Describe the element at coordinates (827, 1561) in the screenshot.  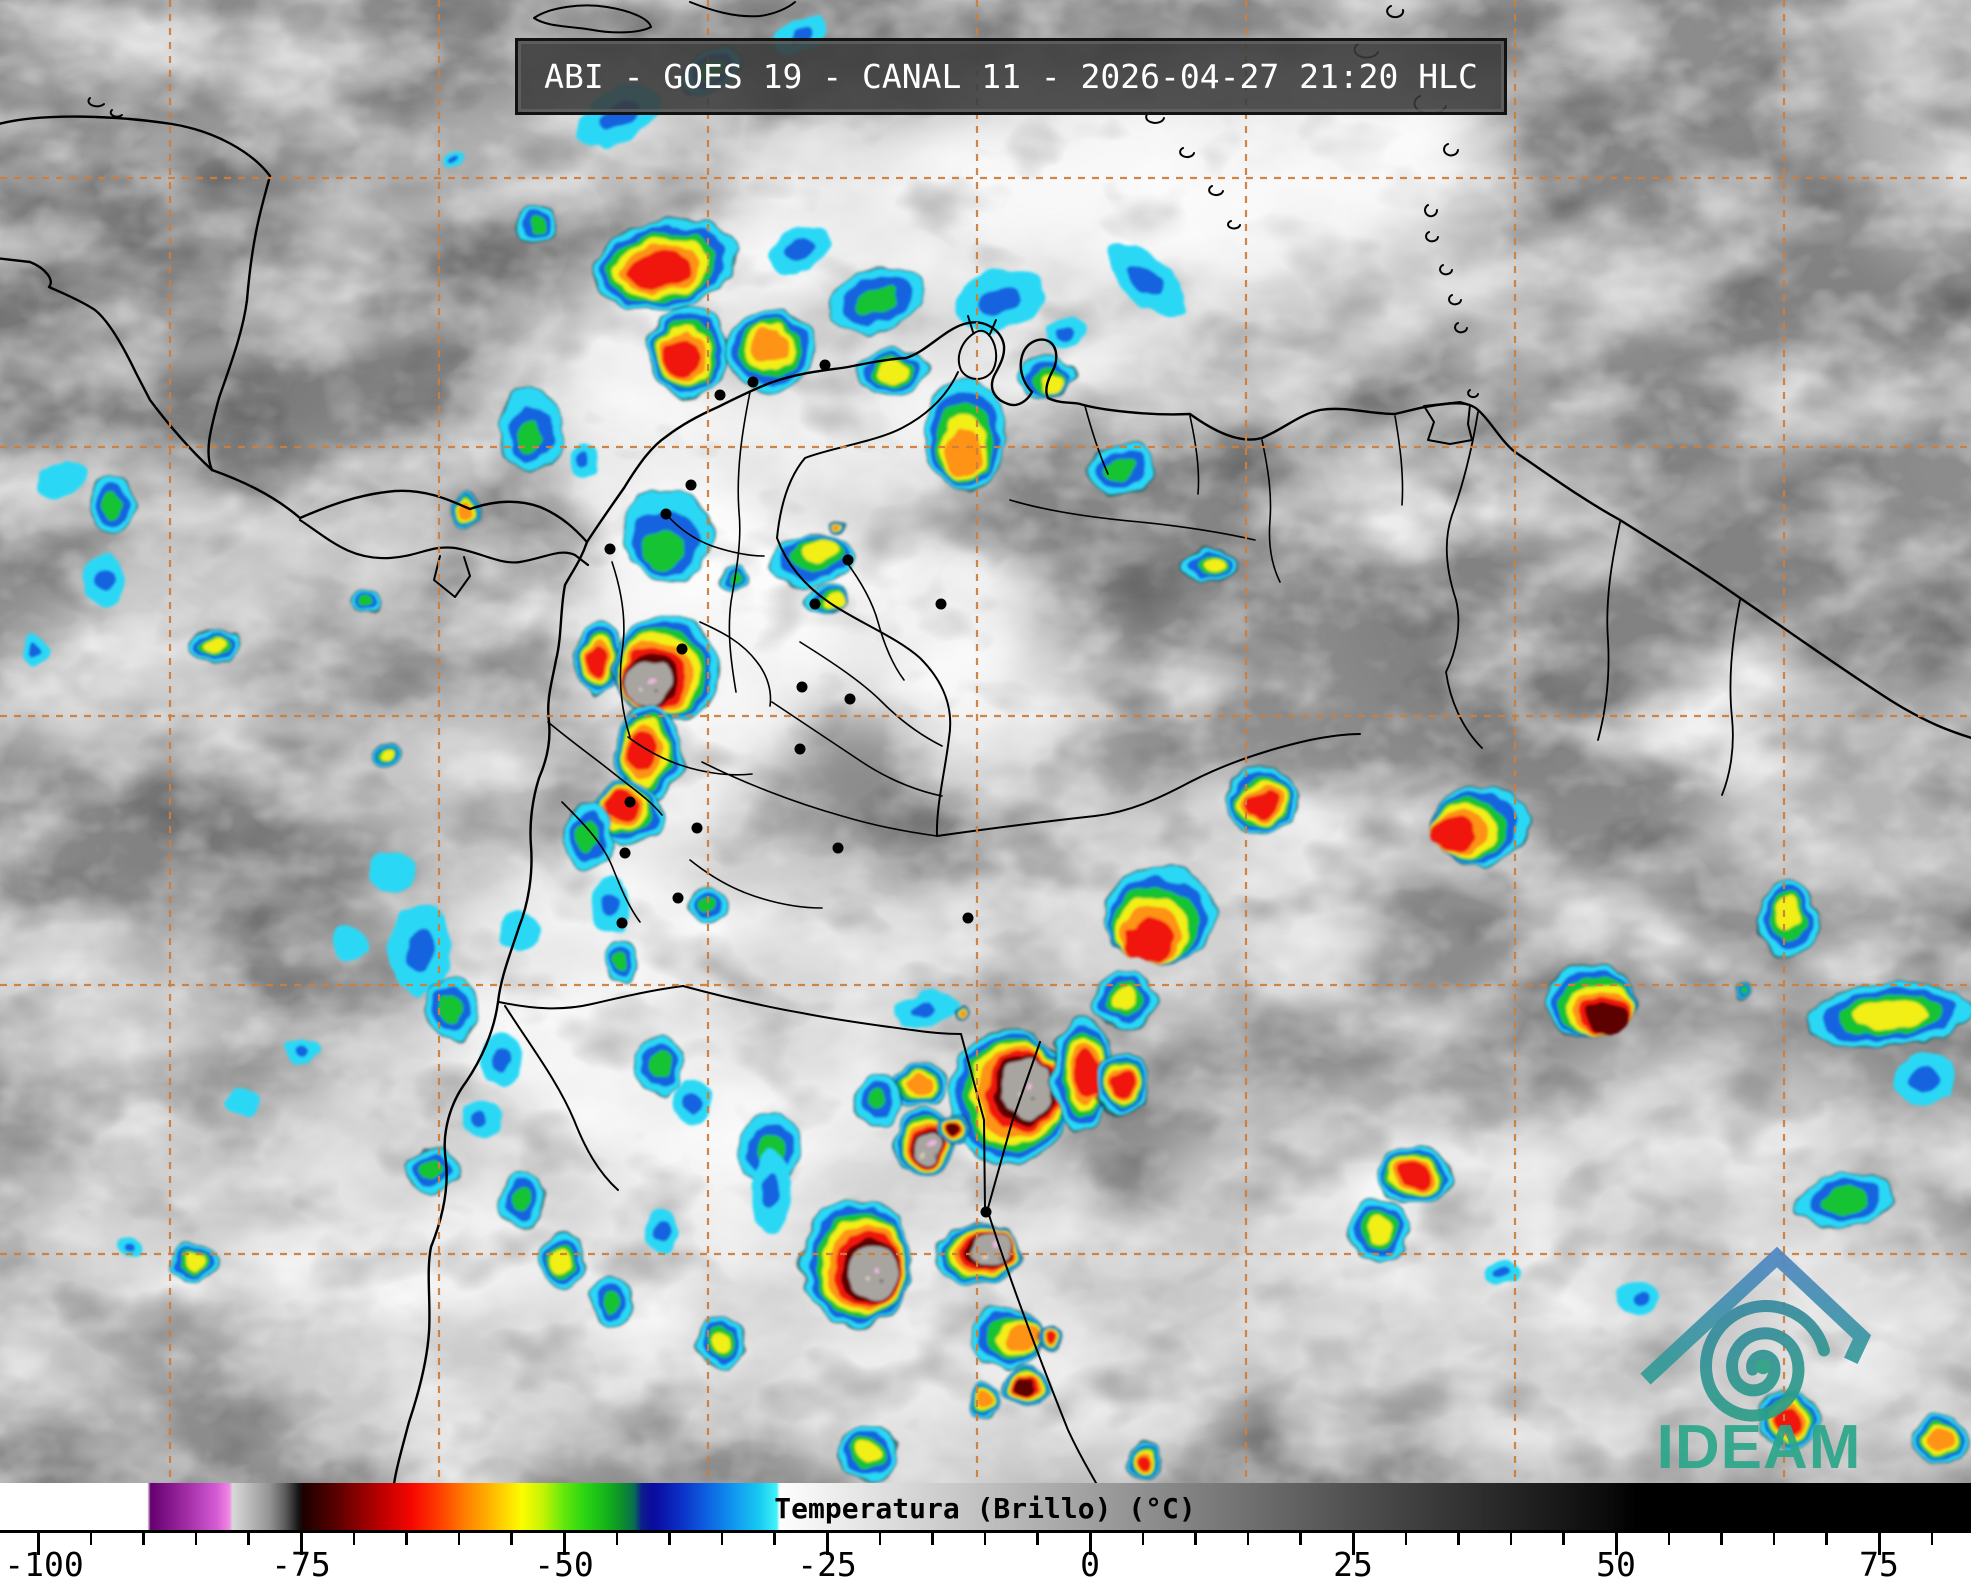
I see `colorbar-tick-label: -25` at that location.